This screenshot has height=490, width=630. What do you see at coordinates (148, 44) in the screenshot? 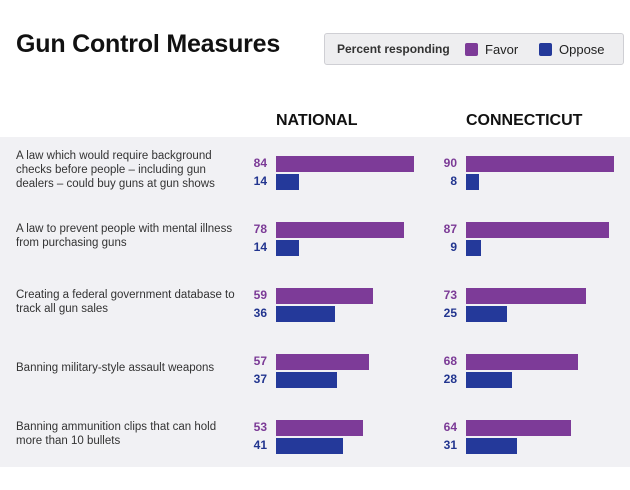
I see `chart-title: Gun Control Measures` at bounding box center [148, 44].